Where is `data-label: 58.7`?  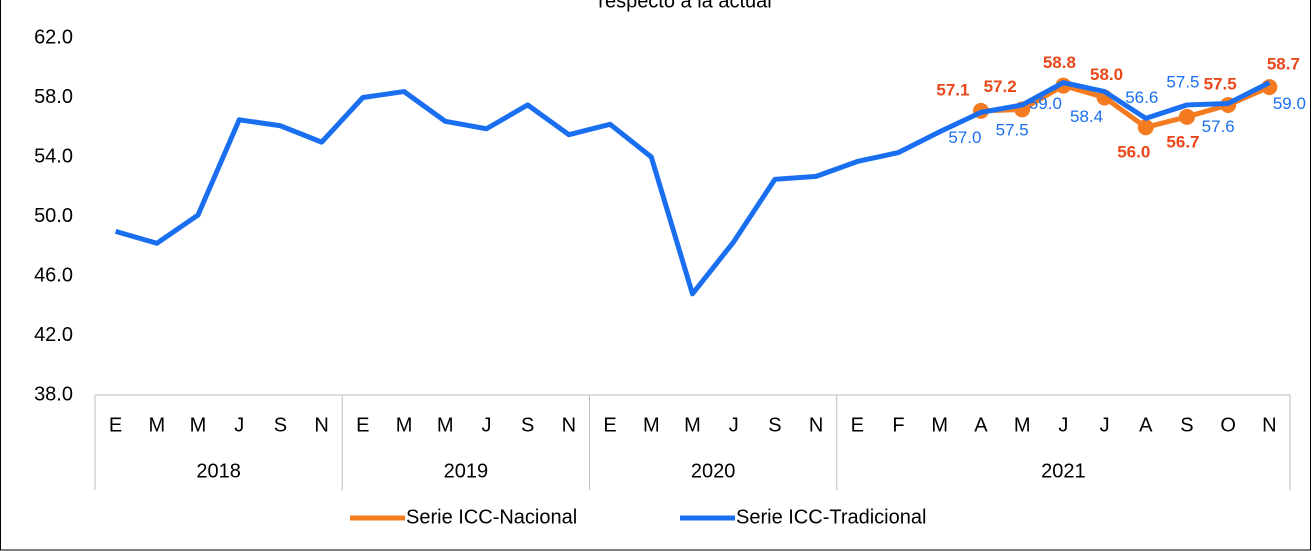 data-label: 58.7 is located at coordinates (1283, 64).